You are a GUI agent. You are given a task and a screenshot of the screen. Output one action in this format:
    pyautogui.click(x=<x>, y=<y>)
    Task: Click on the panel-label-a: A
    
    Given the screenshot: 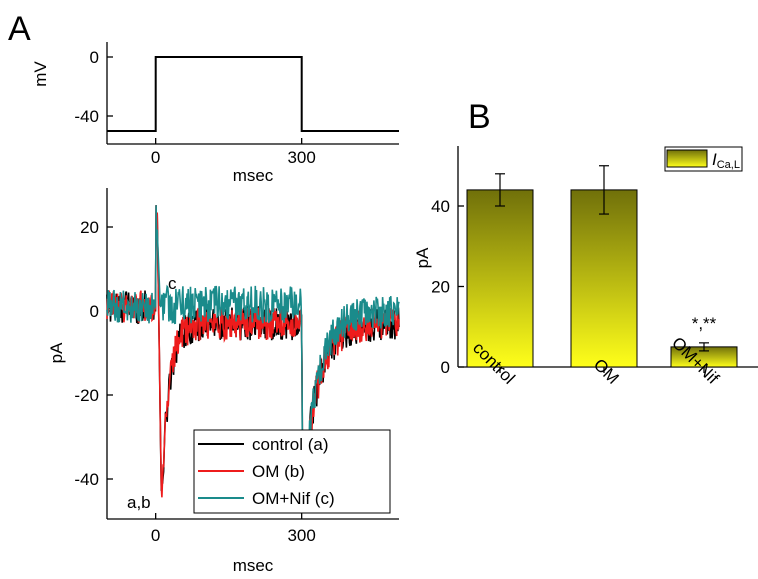 What is the action you would take?
    pyautogui.click(x=19, y=29)
    